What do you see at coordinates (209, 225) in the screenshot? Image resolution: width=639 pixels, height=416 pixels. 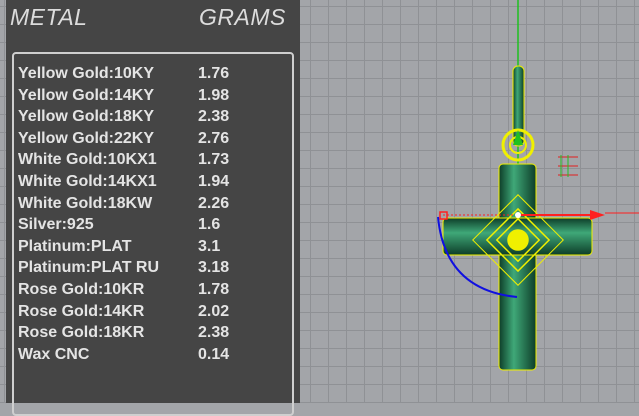 I see `metal-grams: 1.6` at bounding box center [209, 225].